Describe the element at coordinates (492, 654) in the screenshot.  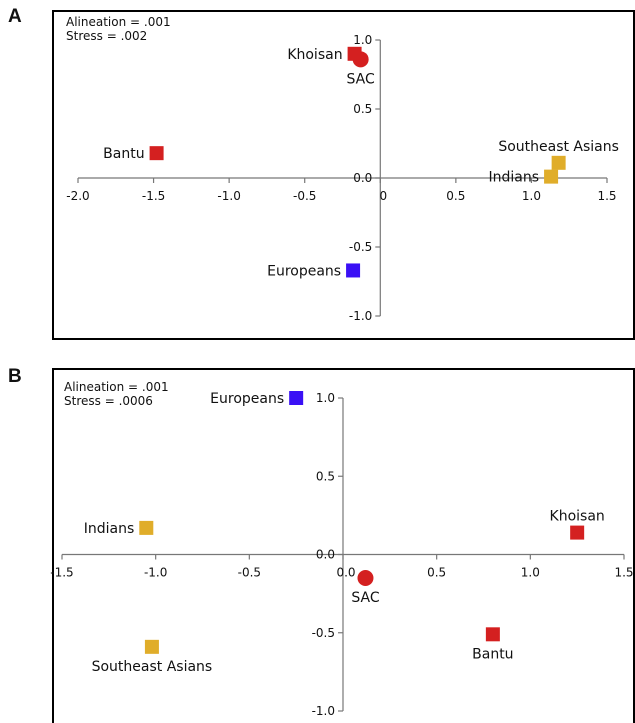
I see `panel-b-point-label-bantu: Bantu` at that location.